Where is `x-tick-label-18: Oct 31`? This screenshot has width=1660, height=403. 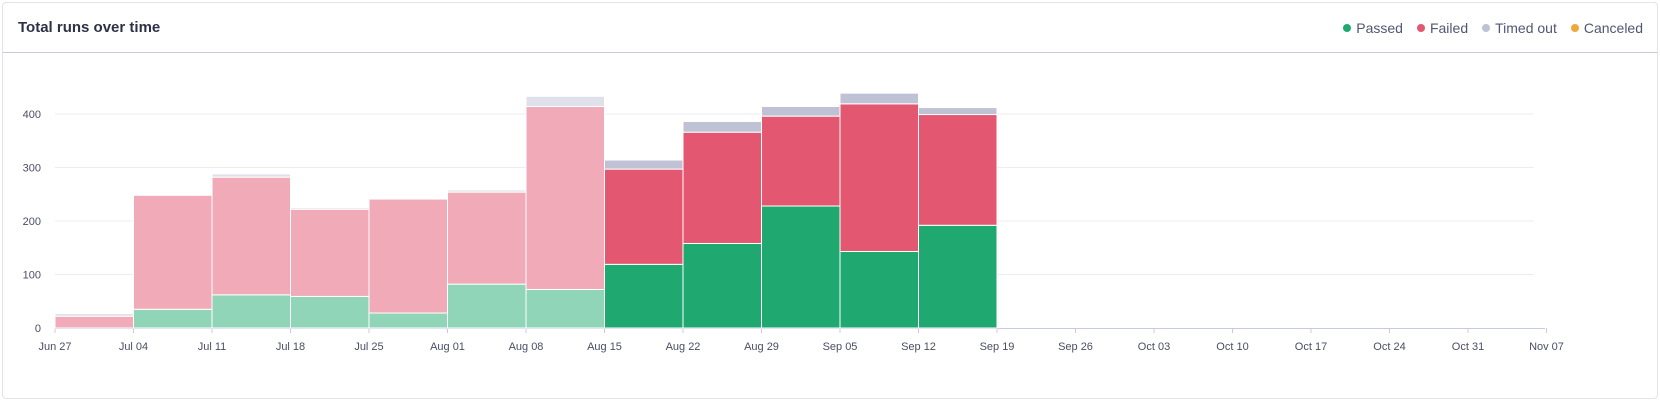
x-tick-label-18: Oct 31 is located at coordinates (1468, 347).